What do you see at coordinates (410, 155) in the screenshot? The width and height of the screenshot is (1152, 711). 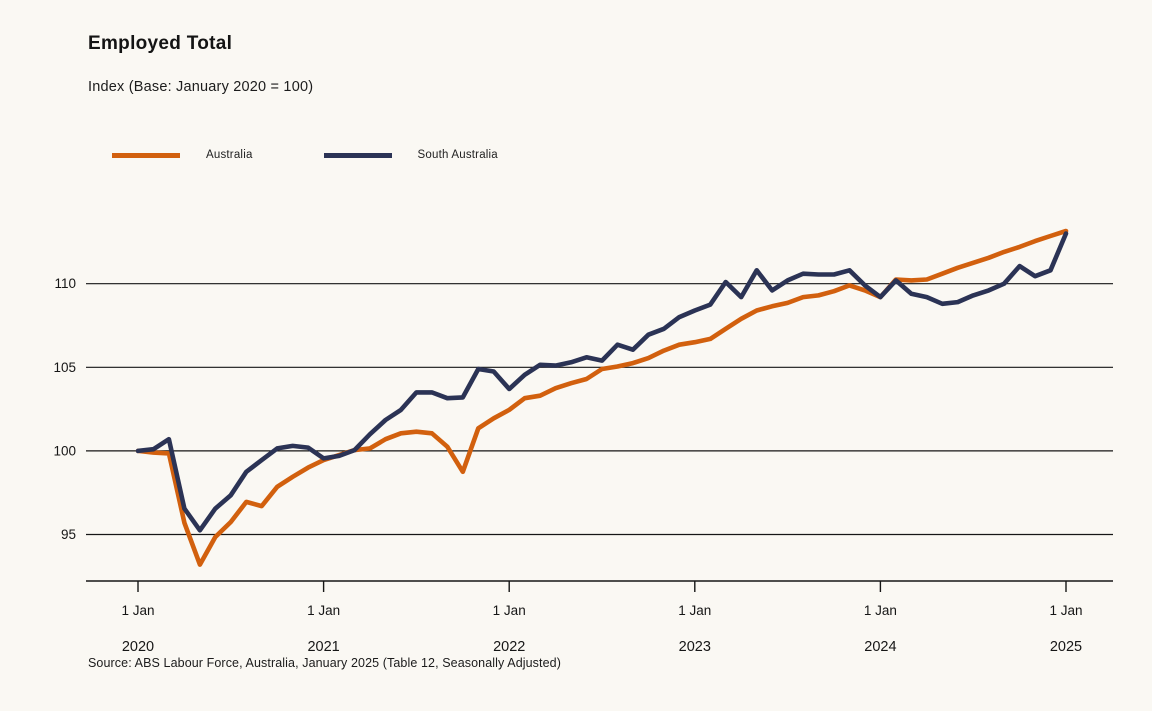 I see `legend-item-south-australia: South Australia` at bounding box center [410, 155].